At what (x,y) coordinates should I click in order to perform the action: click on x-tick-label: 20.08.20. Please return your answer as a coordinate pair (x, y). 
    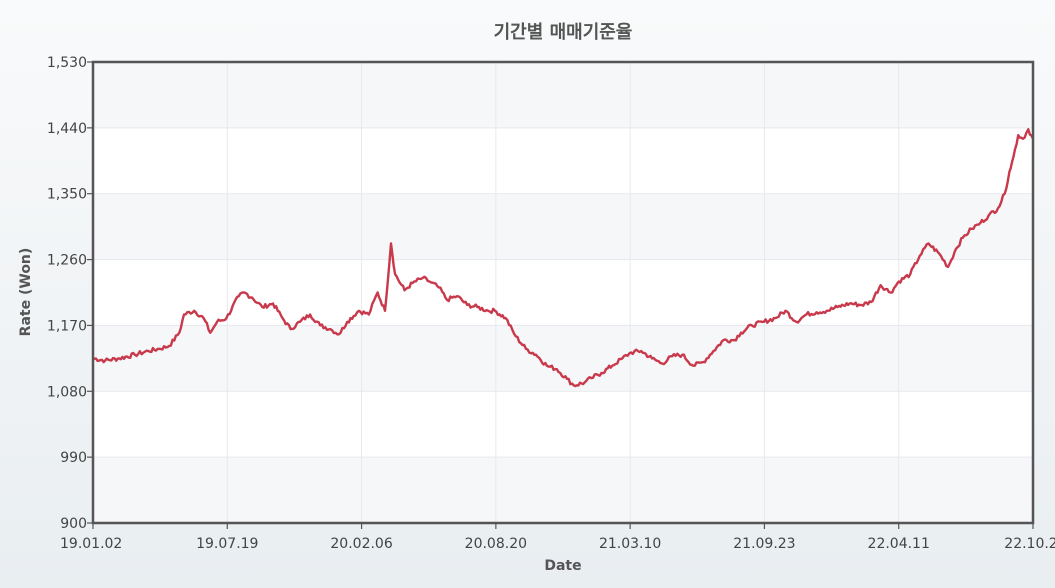
    Looking at the image, I should click on (496, 544).